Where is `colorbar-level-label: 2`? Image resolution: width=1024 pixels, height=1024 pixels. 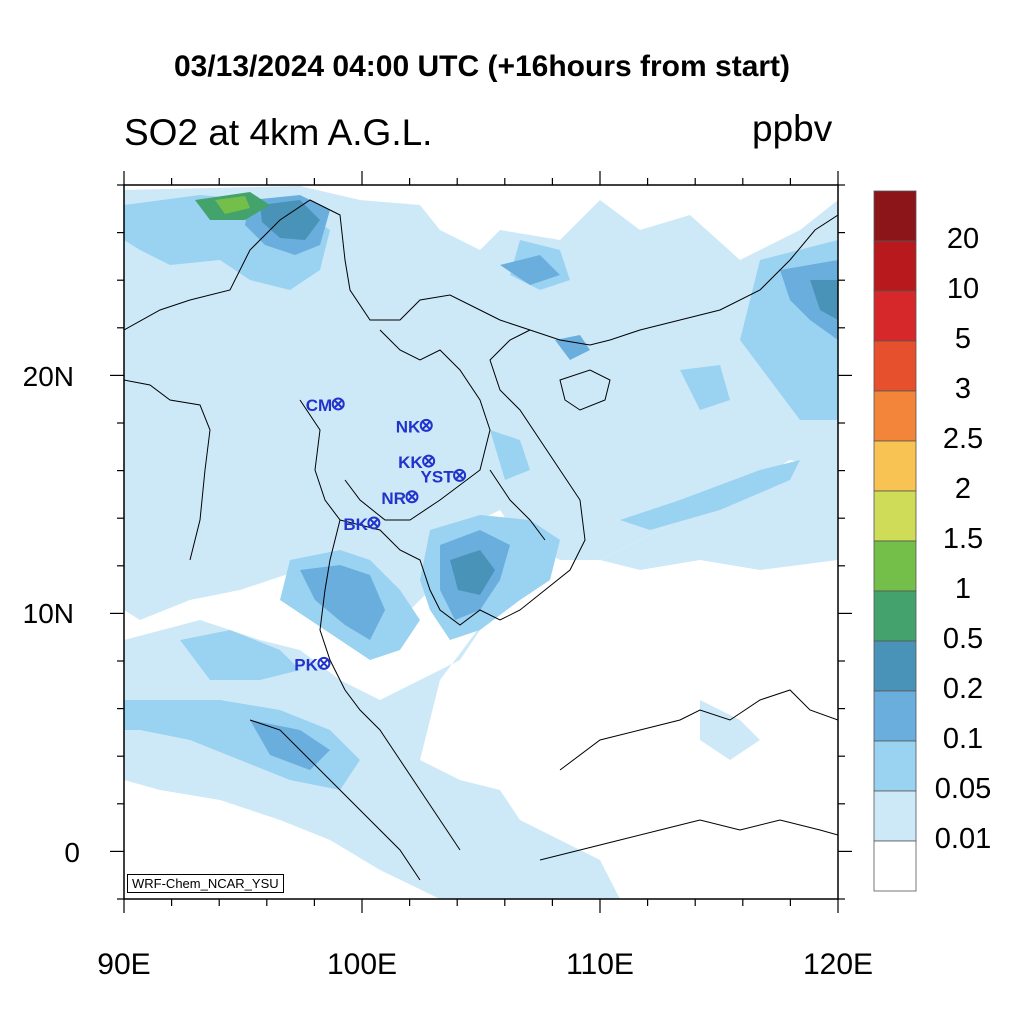 colorbar-level-label: 2 is located at coordinates (963, 489).